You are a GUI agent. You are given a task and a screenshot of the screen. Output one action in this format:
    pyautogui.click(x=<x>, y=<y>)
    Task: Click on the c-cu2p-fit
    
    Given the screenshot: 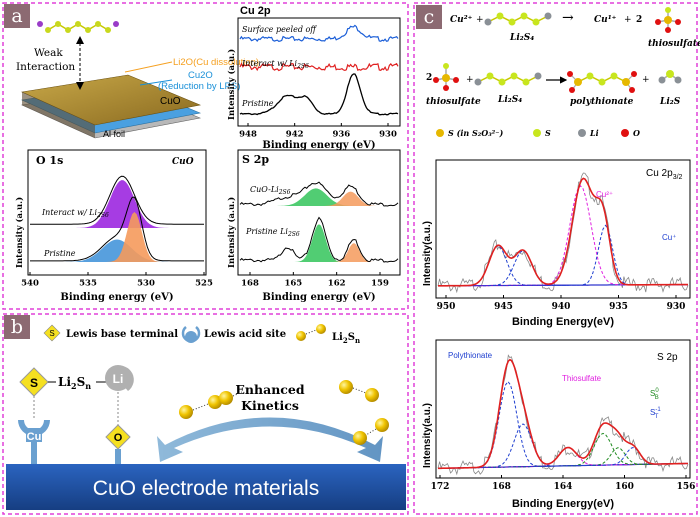 What is the action you would take?
    pyautogui.click(x=563, y=232)
    